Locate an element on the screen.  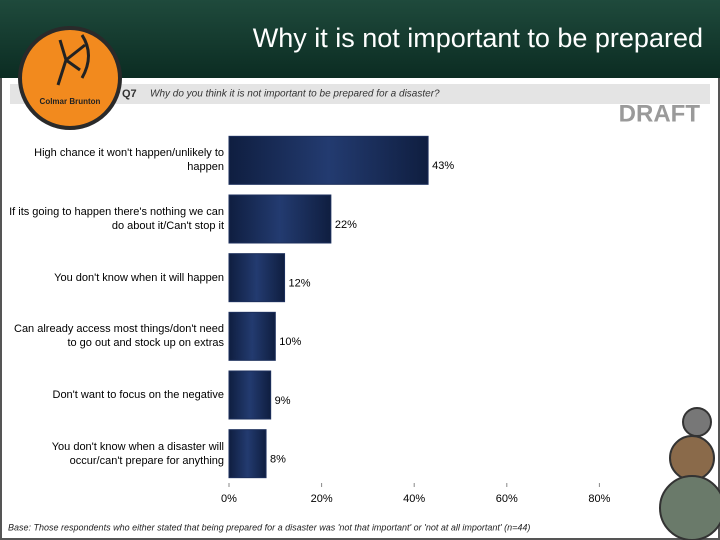
value-label: 9% is located at coordinates (283, 401).